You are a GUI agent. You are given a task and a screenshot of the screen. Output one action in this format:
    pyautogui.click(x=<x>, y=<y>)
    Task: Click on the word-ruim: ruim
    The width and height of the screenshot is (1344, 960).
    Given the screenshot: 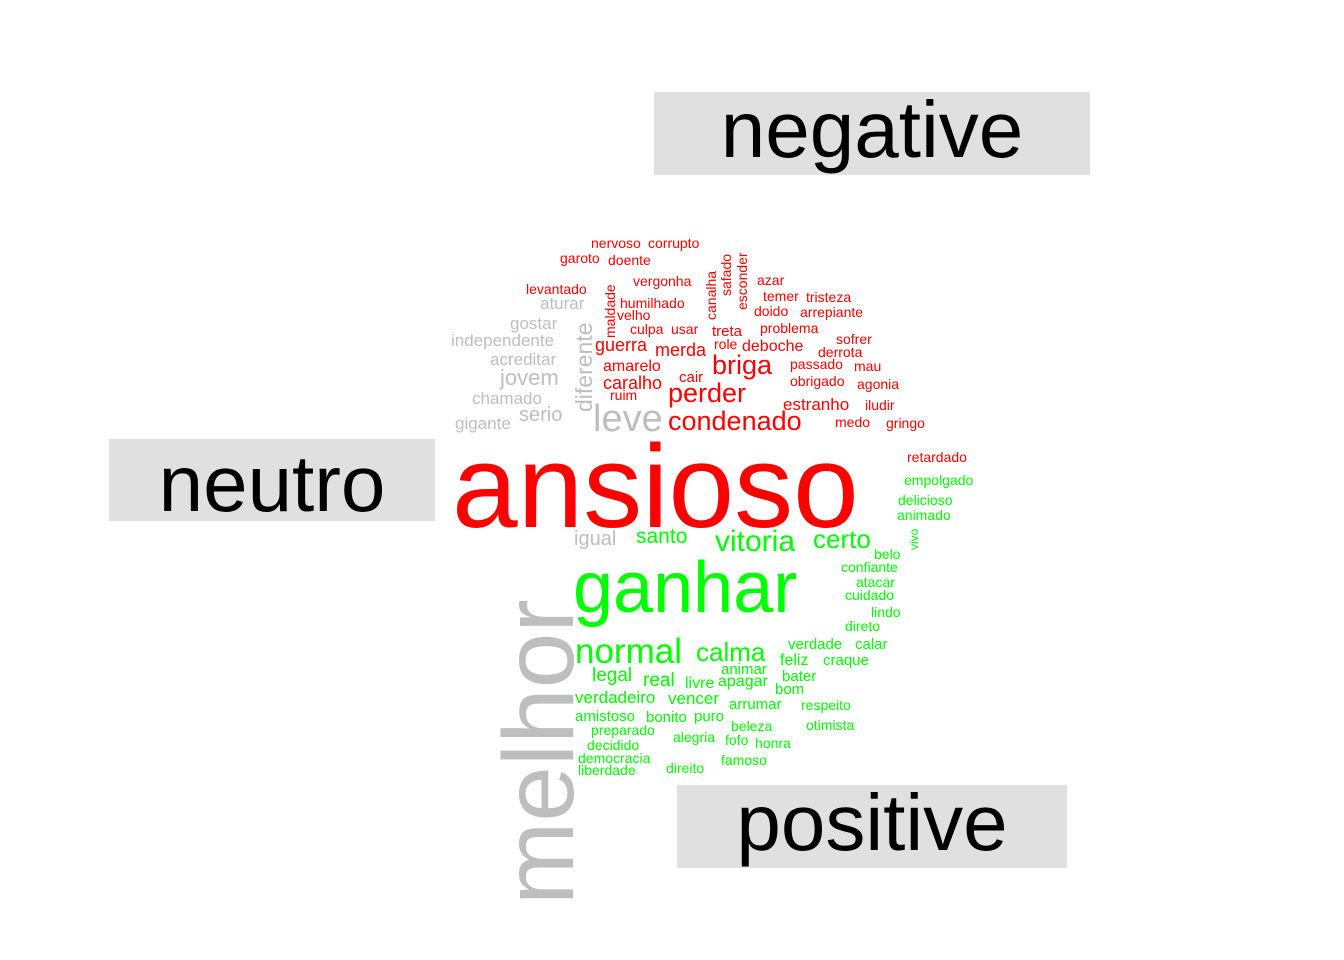 What is the action you would take?
    pyautogui.click(x=623, y=395)
    